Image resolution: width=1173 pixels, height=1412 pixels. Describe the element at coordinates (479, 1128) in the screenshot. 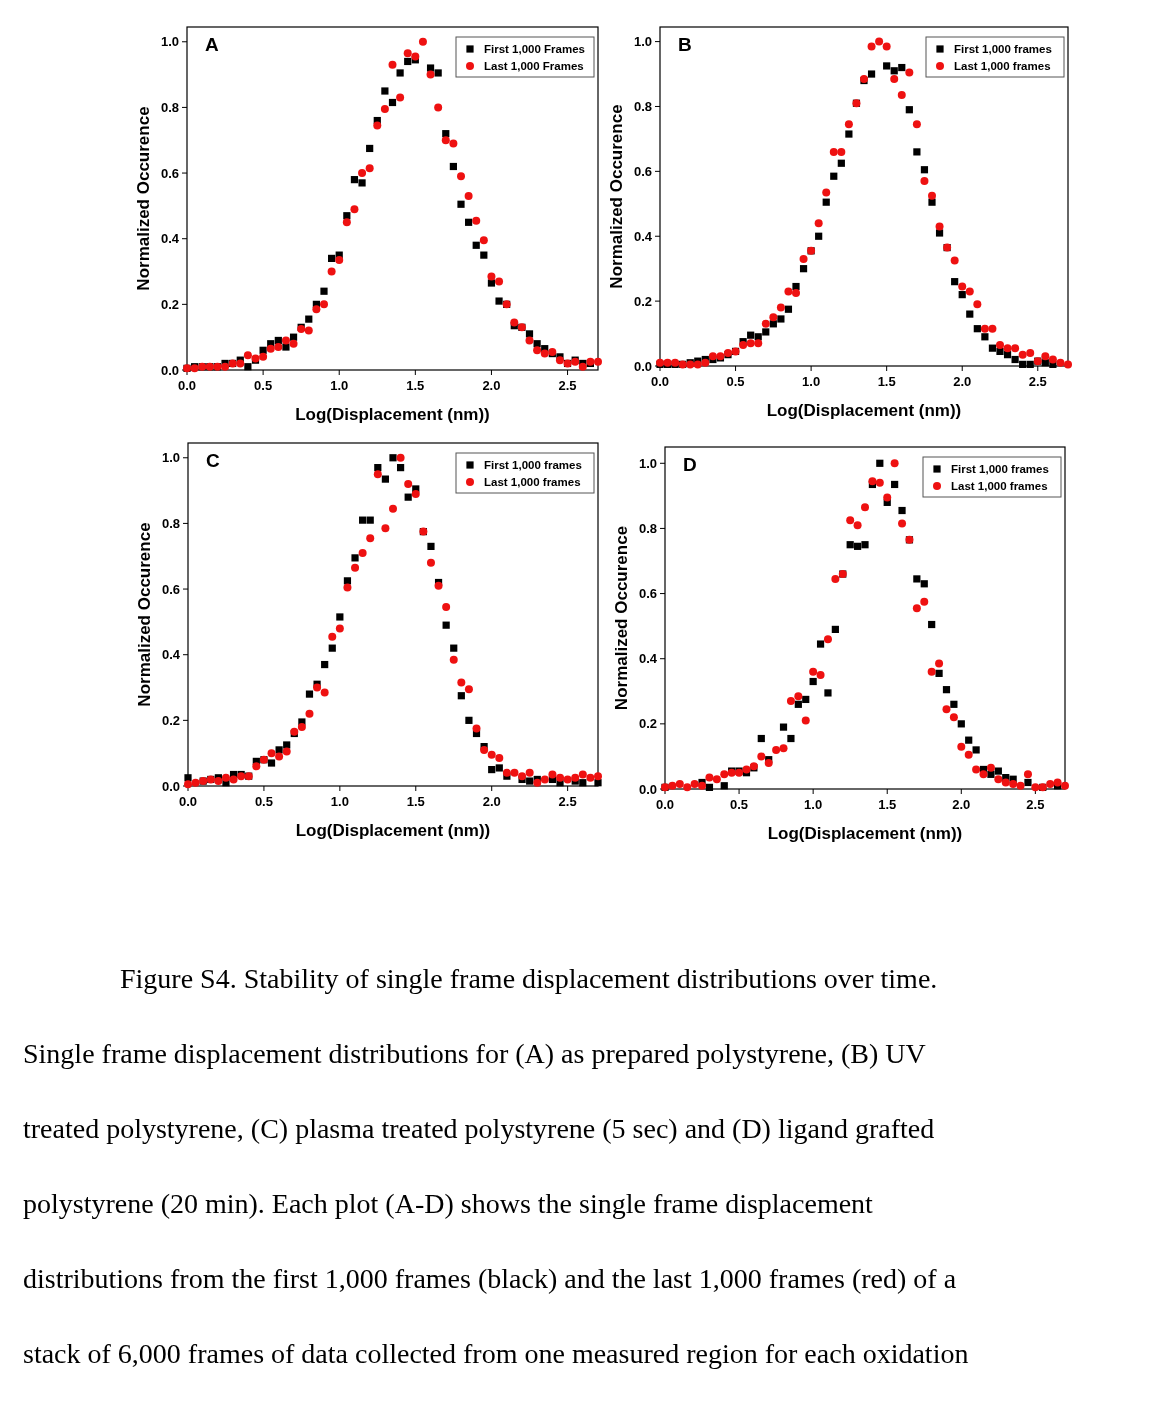

I see `text: treated polystyrene, (C) plasma treated polystyrene (5 sec) and (D) ligand grafted` at that location.